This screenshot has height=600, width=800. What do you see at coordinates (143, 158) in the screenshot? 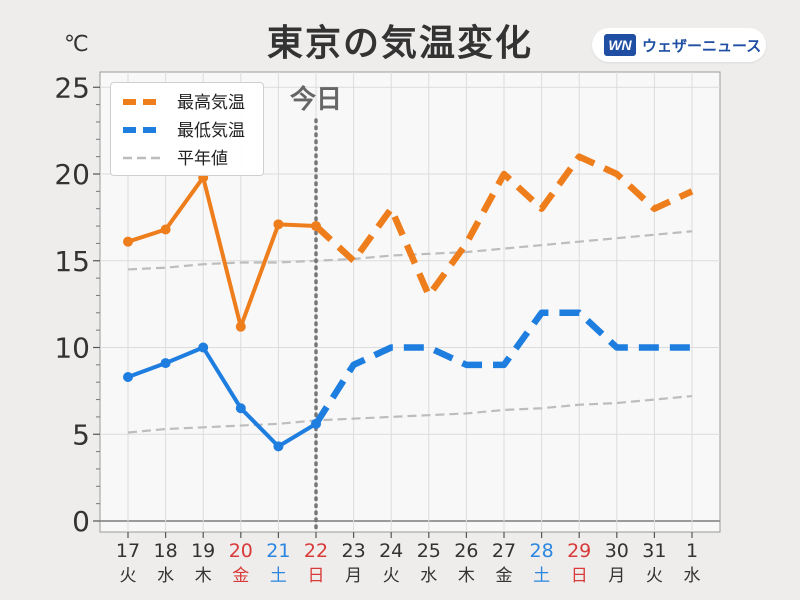
I see `legend-swatch-normal` at bounding box center [143, 158].